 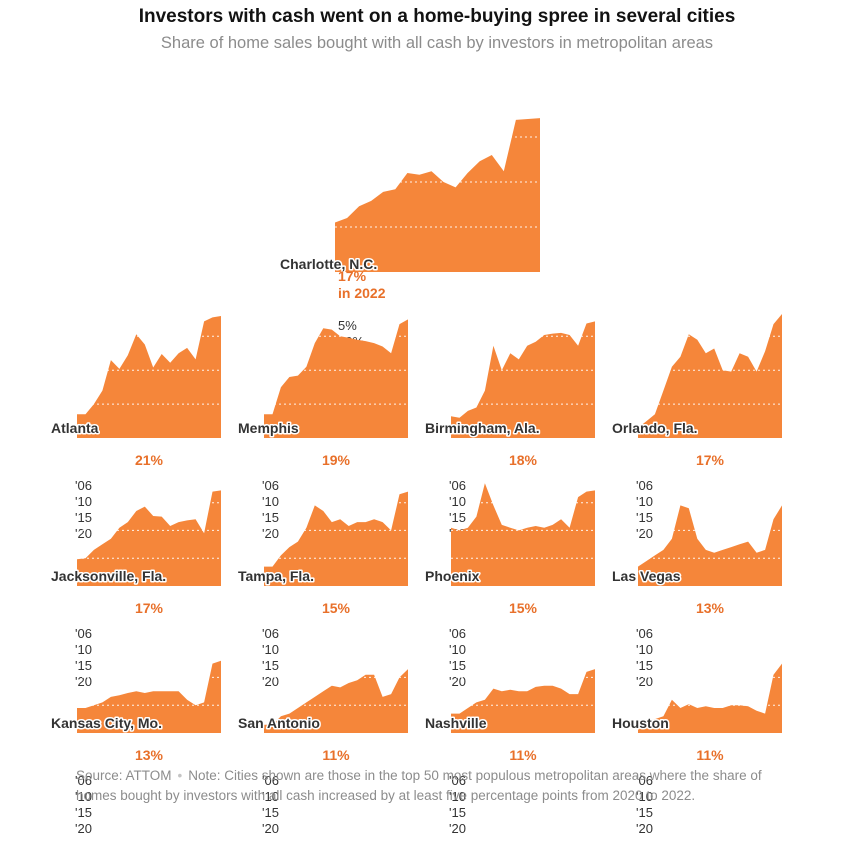 What do you see at coordinates (270, 485) in the screenshot?
I see `x-tick-0-memphis: '06` at bounding box center [270, 485].